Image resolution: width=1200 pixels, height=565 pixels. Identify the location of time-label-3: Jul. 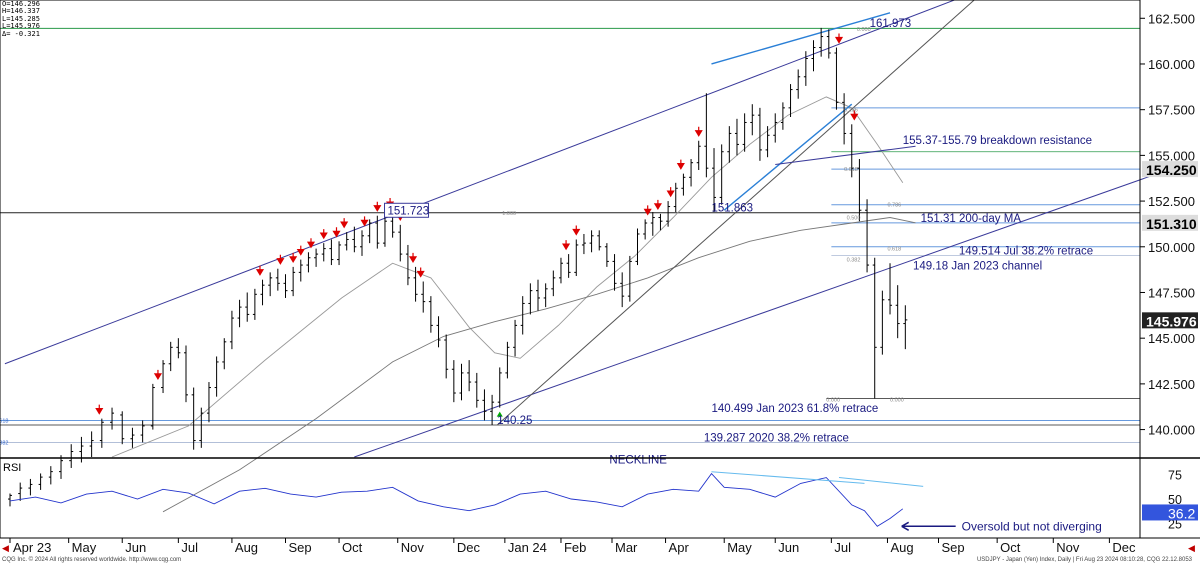
(189, 547).